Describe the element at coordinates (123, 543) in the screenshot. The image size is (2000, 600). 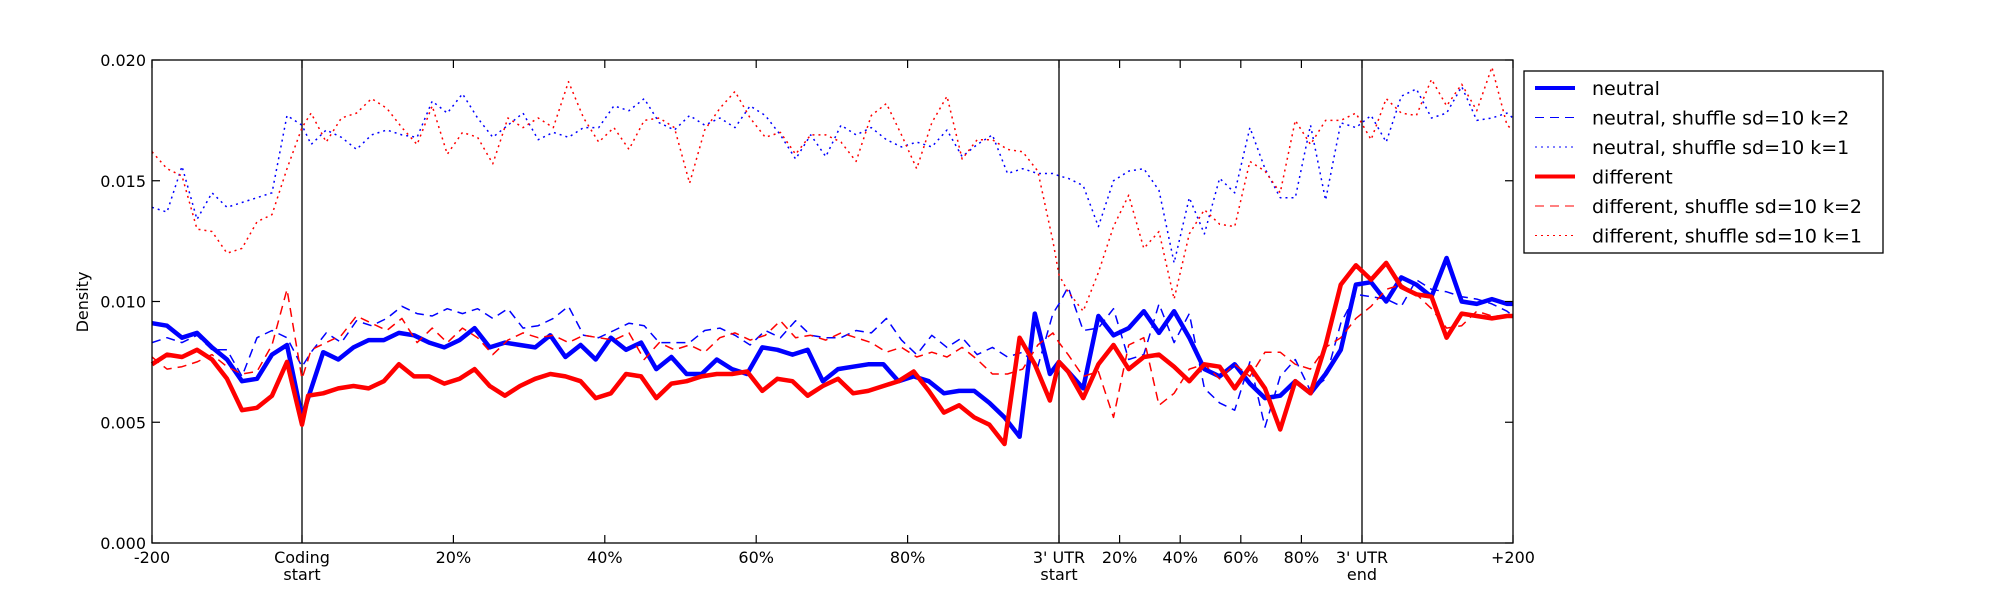
I see `y-tick-label-0: 0.000` at that location.